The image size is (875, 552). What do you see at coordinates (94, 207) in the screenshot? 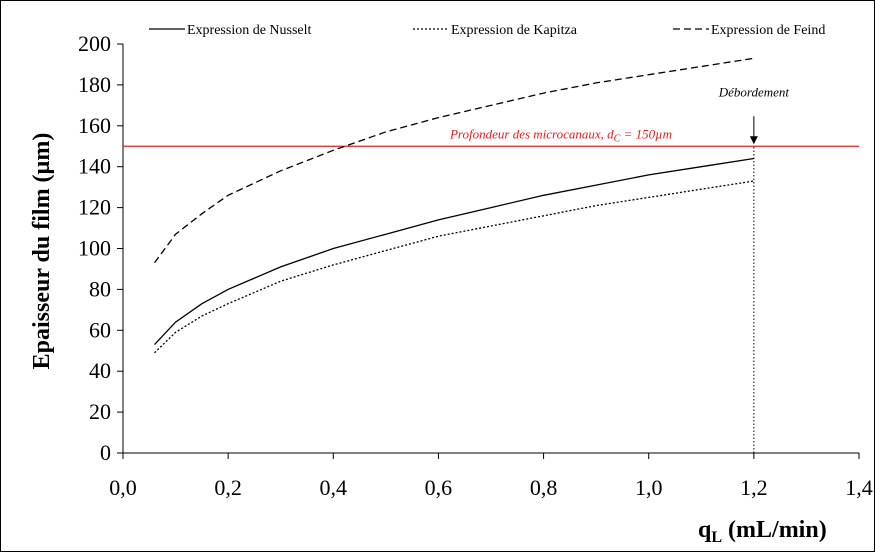
I see `y-tick-label: 120` at bounding box center [94, 207].